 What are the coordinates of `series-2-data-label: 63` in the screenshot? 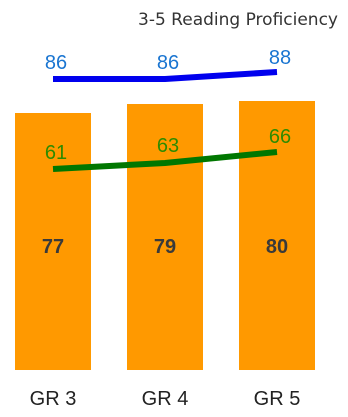 It's located at (168, 146).